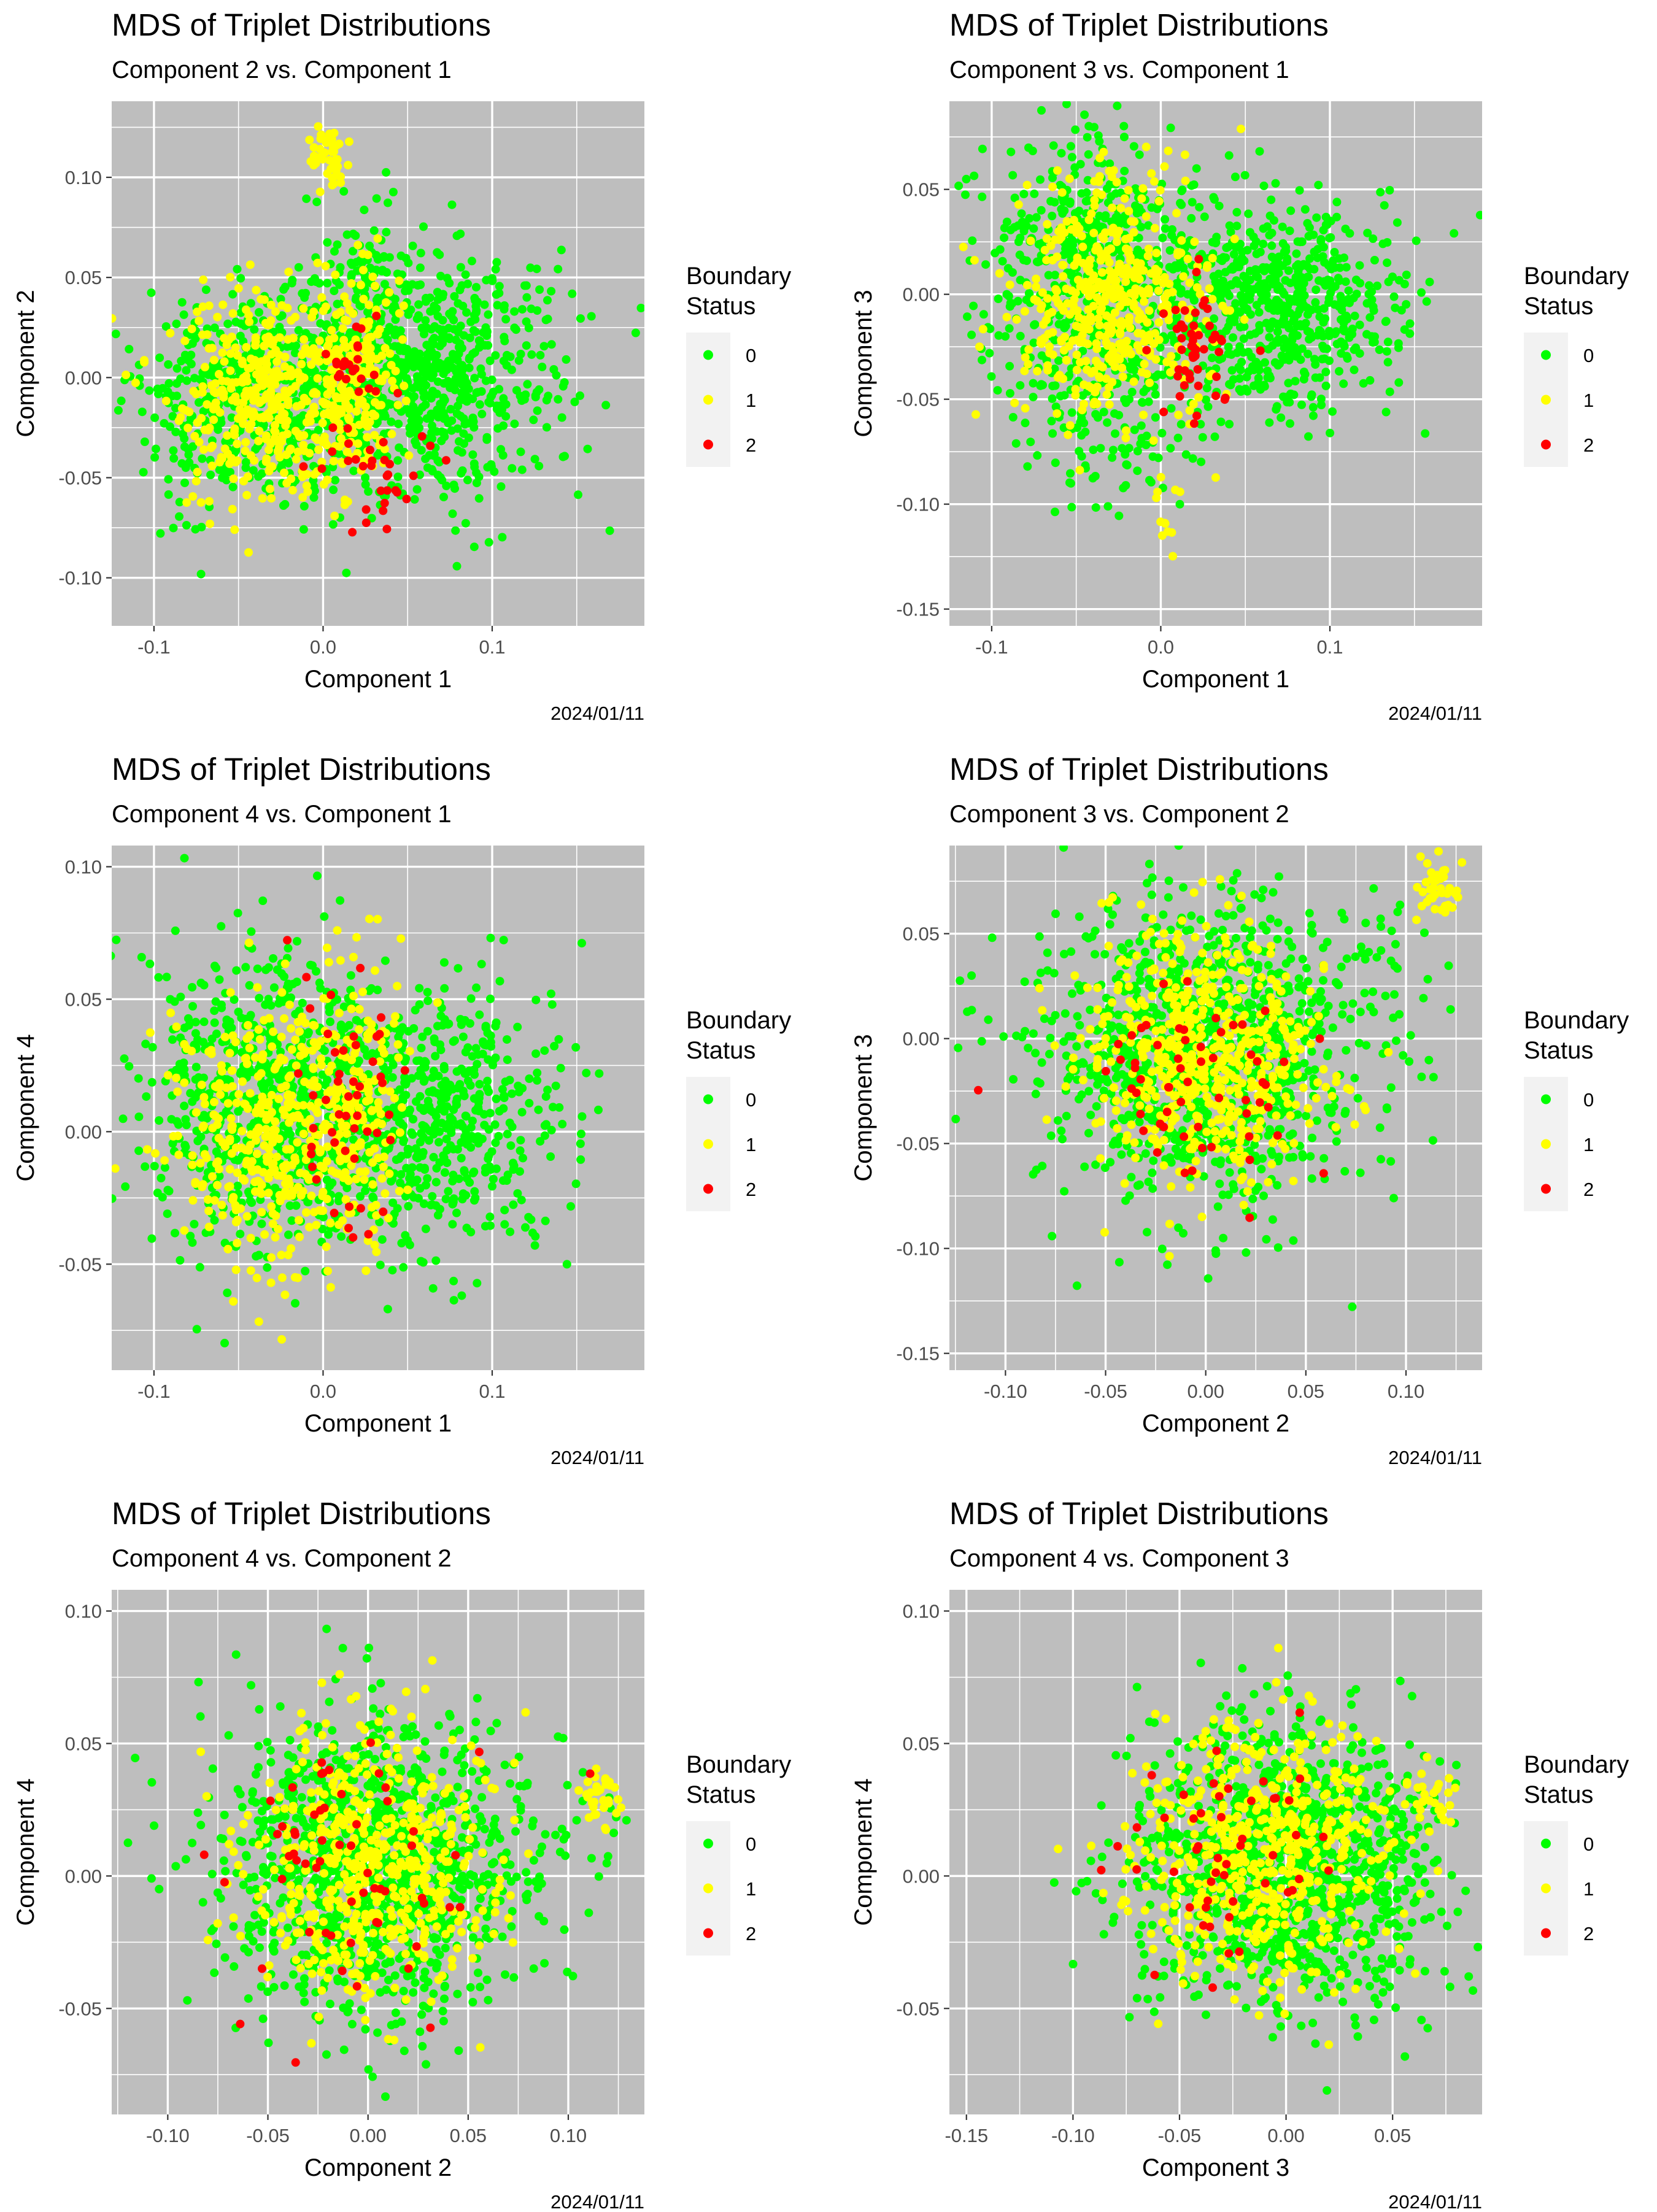 The width and height of the screenshot is (1657, 2212). What do you see at coordinates (918, 504) in the screenshot?
I see `y-tick-label: -0.10` at bounding box center [918, 504].